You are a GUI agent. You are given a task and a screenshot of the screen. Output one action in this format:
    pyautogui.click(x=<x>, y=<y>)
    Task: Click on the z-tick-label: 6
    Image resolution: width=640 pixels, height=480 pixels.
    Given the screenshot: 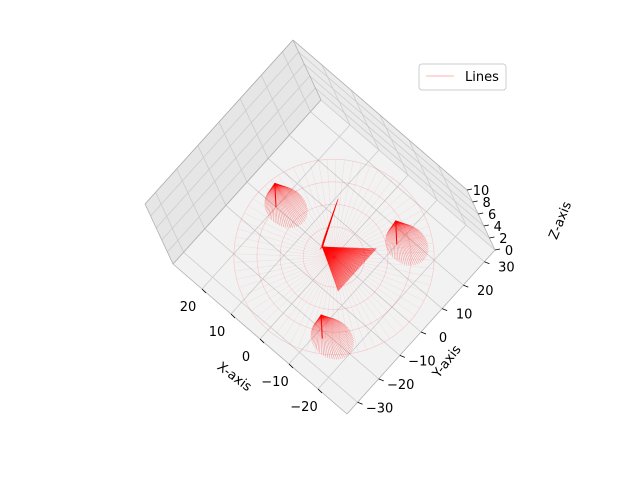 What is the action you would take?
    pyautogui.click(x=492, y=215)
    